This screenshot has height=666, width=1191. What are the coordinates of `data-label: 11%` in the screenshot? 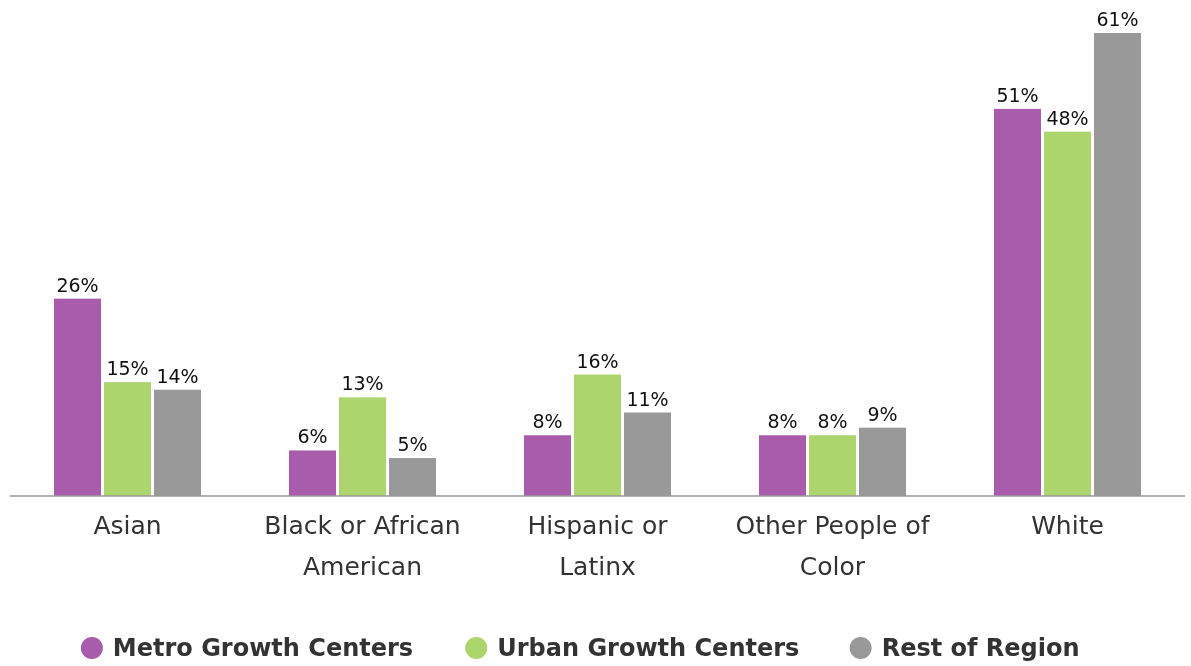 It's located at (647, 398).